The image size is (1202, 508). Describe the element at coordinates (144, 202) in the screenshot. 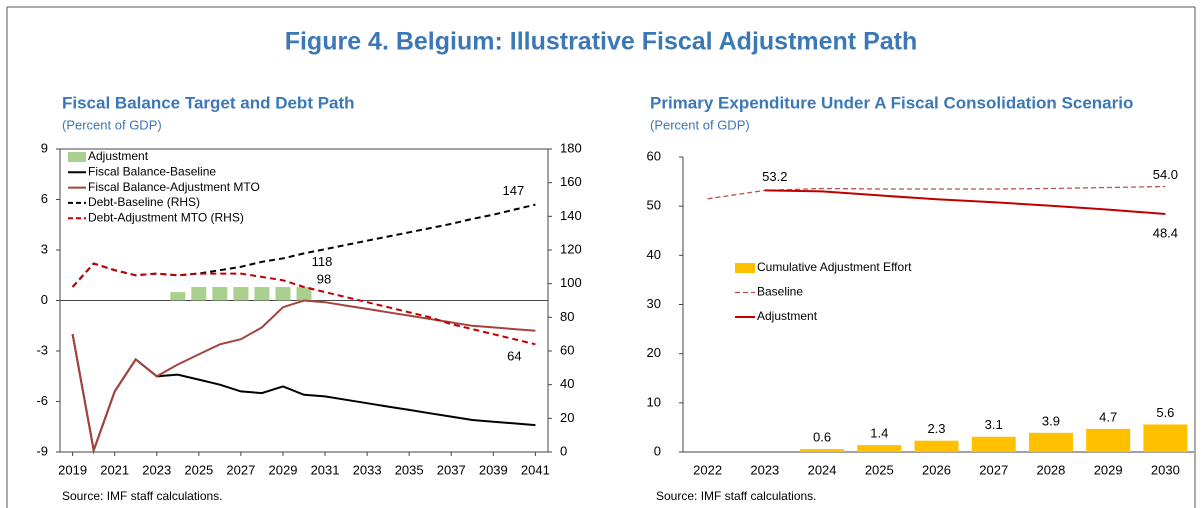

I see `legend-label: Debt-Baseline (RHS)` at that location.